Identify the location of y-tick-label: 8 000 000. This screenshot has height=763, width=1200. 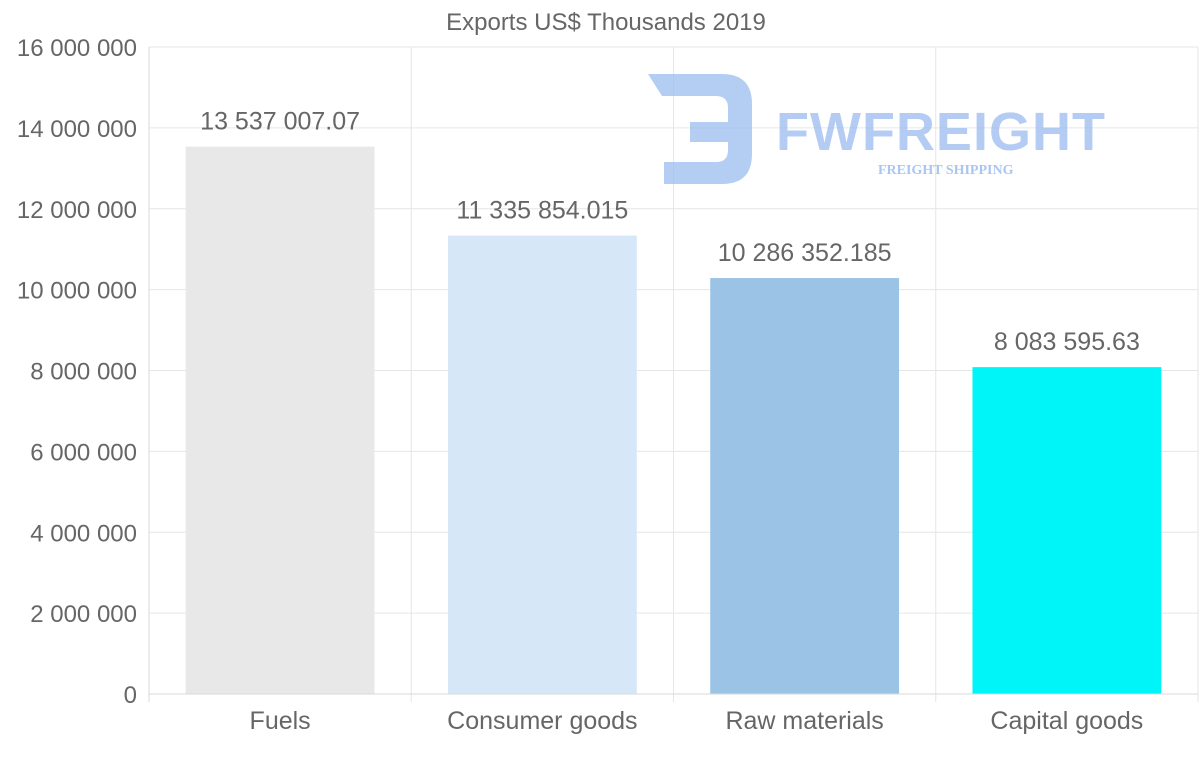
(83, 372).